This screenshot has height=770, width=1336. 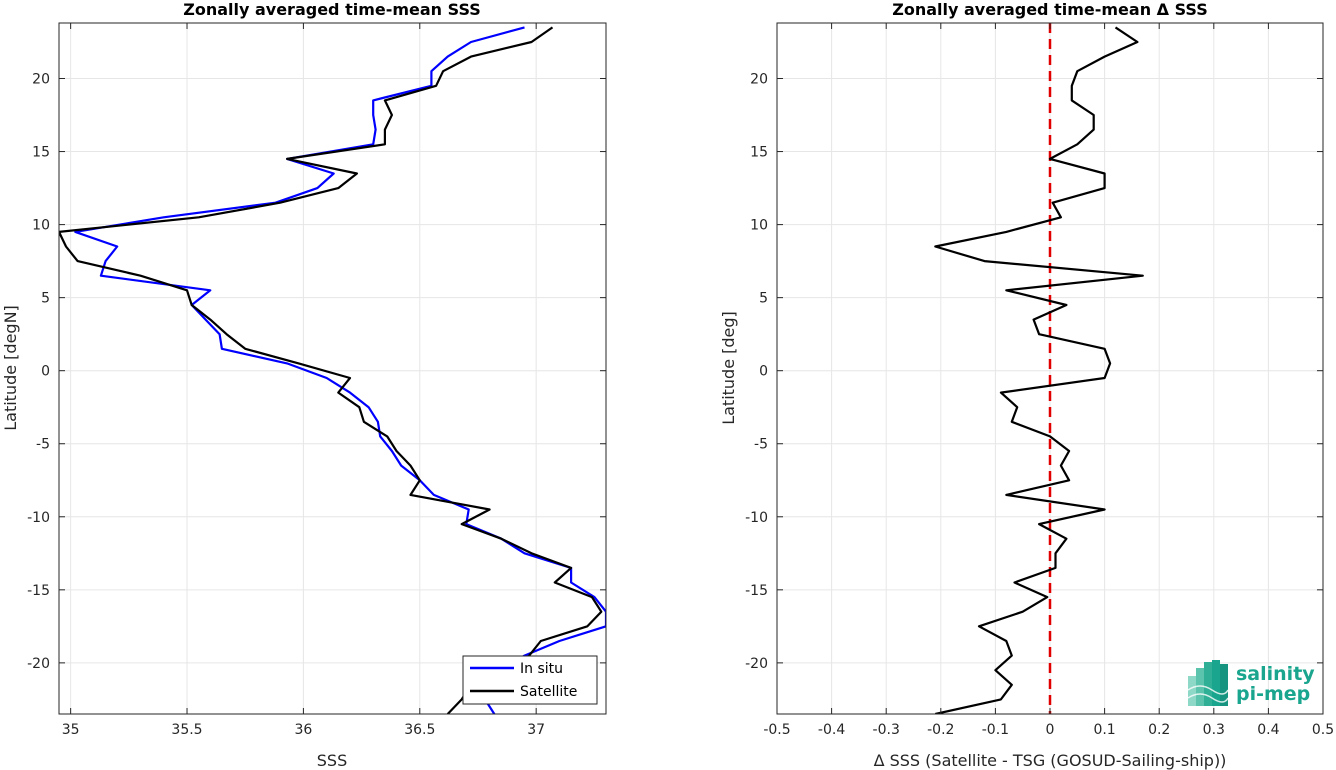 I want to click on x-tick-label: 0.5, so click(x=1323, y=730).